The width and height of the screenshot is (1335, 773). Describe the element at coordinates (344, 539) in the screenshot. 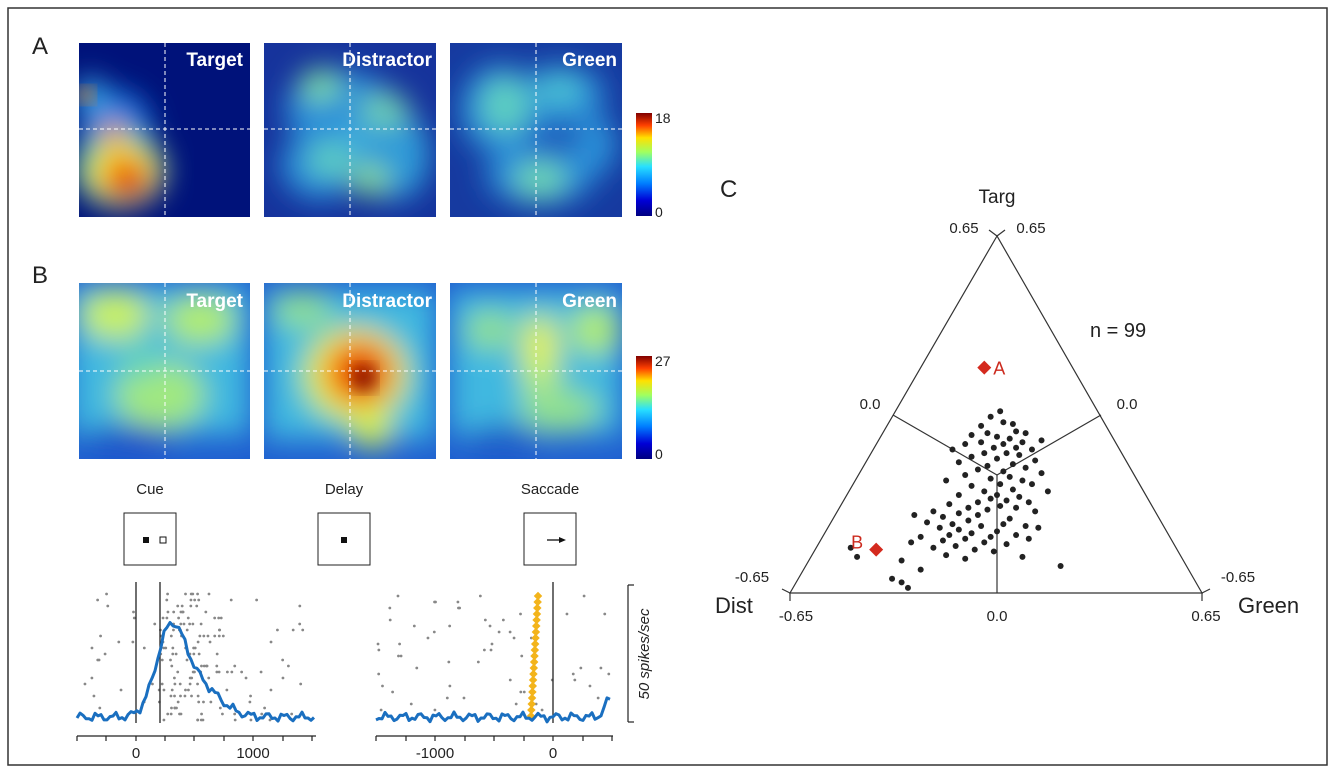

I see `epoch-icon-delay` at that location.